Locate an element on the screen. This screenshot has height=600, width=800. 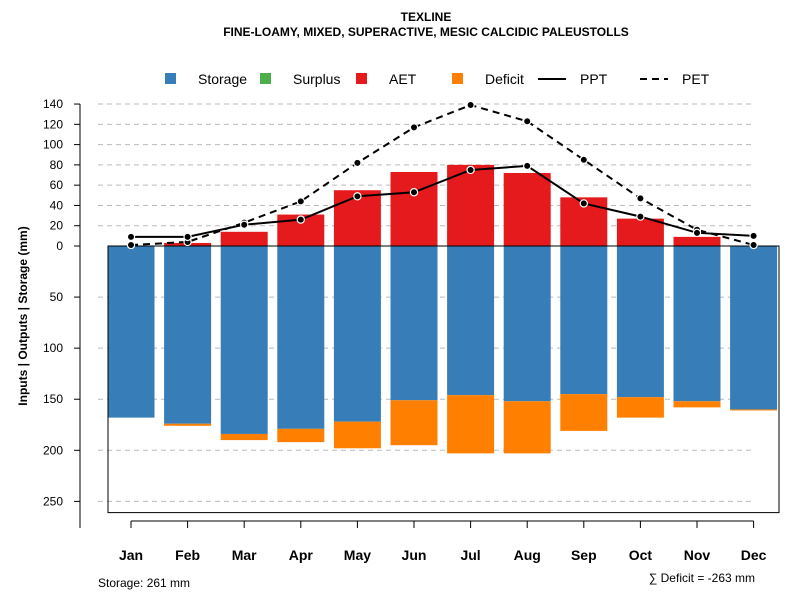
chart-title: TEXLINE is located at coordinates (426, 17).